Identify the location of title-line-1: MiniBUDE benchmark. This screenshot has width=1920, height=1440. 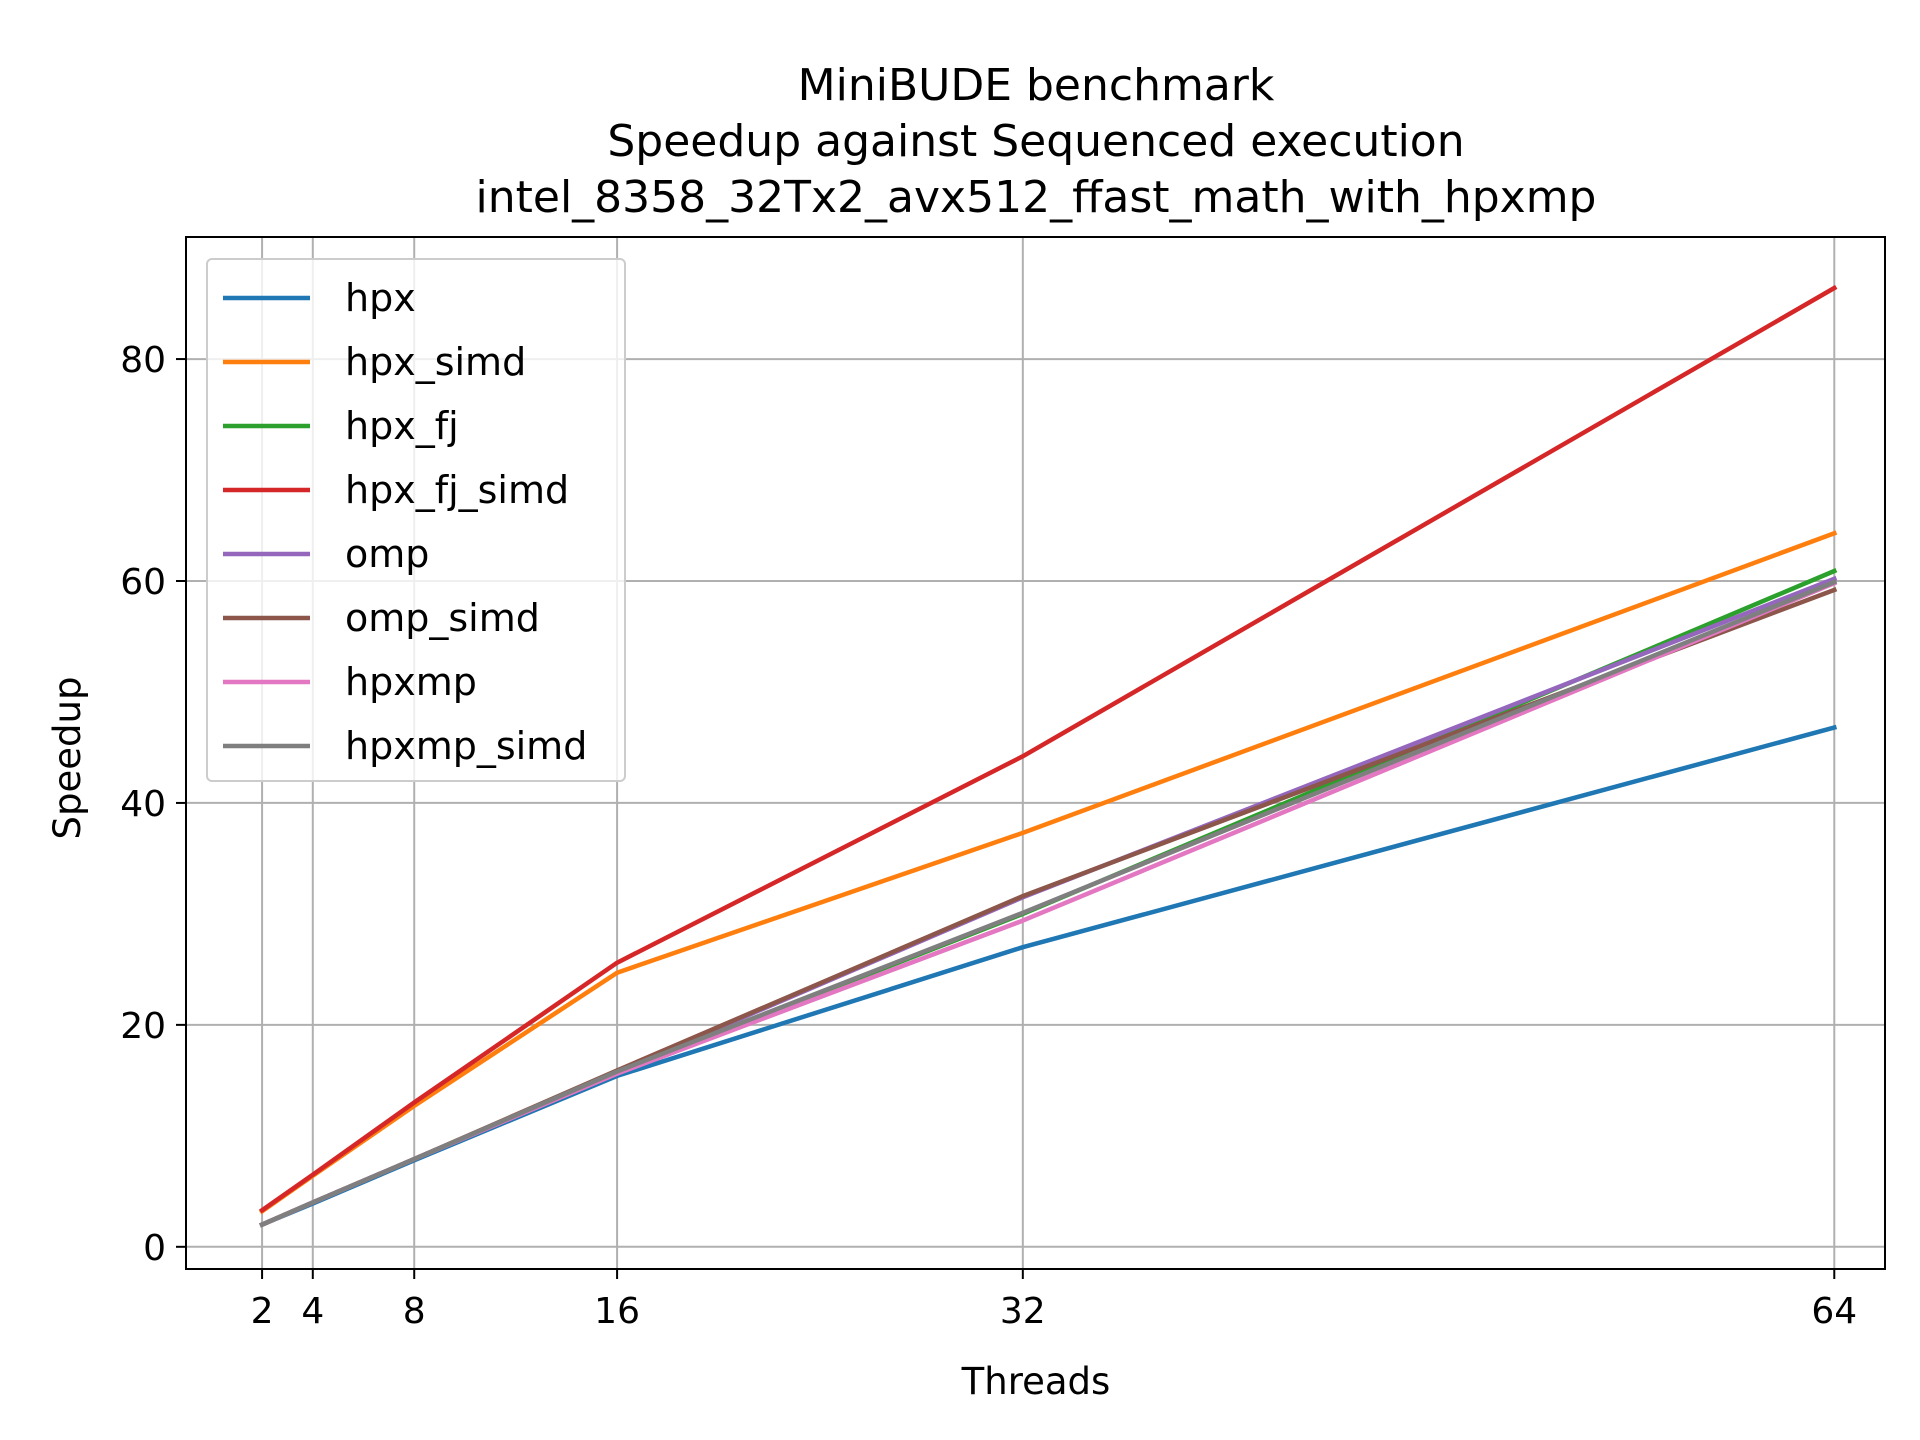
(1036, 85).